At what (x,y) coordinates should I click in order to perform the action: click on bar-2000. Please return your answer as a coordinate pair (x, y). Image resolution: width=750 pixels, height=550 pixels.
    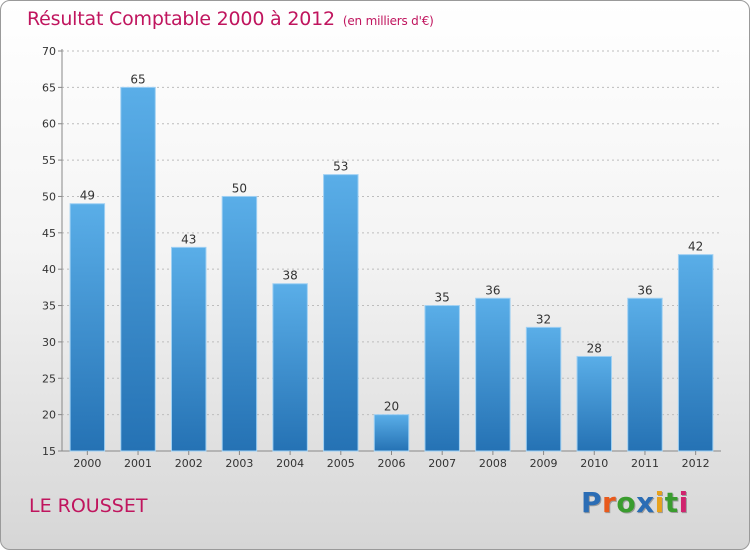
    Looking at the image, I should click on (87, 327).